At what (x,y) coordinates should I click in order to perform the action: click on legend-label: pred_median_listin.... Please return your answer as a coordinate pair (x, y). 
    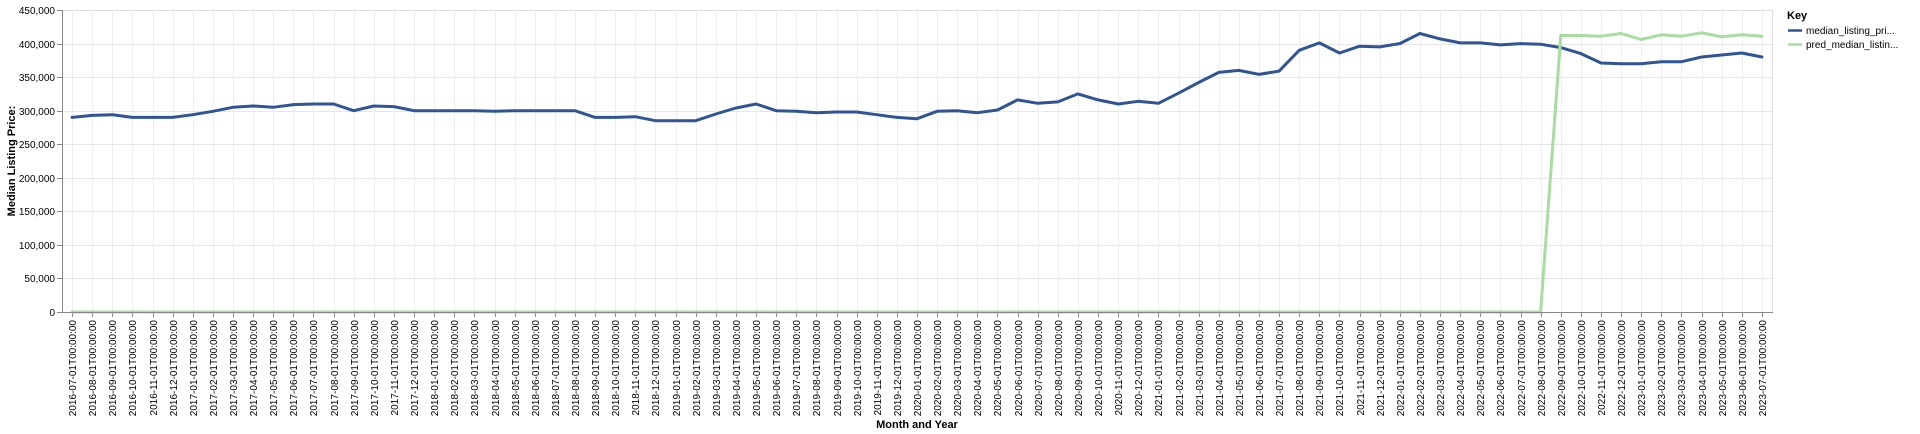
    Looking at the image, I should click on (1852, 45).